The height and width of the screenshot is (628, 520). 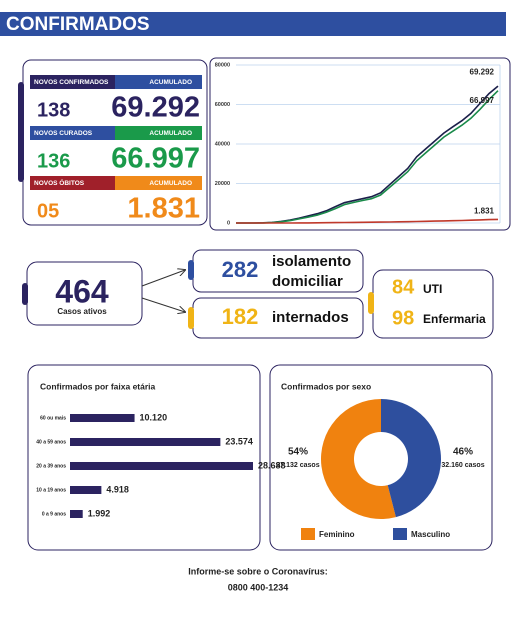 What do you see at coordinates (53, 161) in the screenshot?
I see `row-new: 136` at bounding box center [53, 161].